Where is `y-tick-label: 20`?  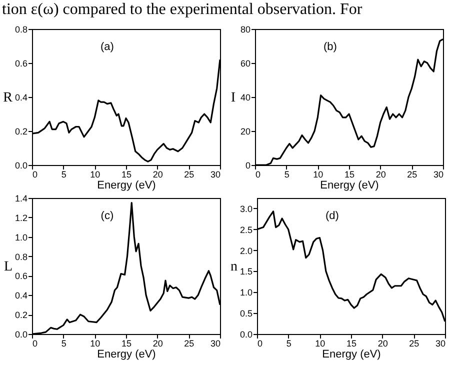 y-tick-label: 20 is located at coordinates (245, 131).